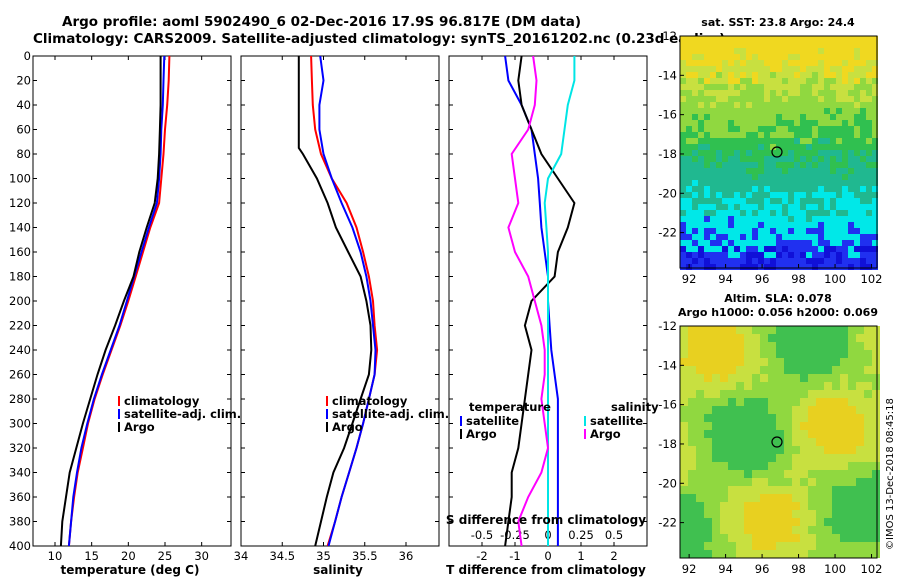 Image resolution: width=900 pixels, height=580 pixels. What do you see at coordinates (162, 401) in the screenshot?
I see `legend-label: climatology` at bounding box center [162, 401].